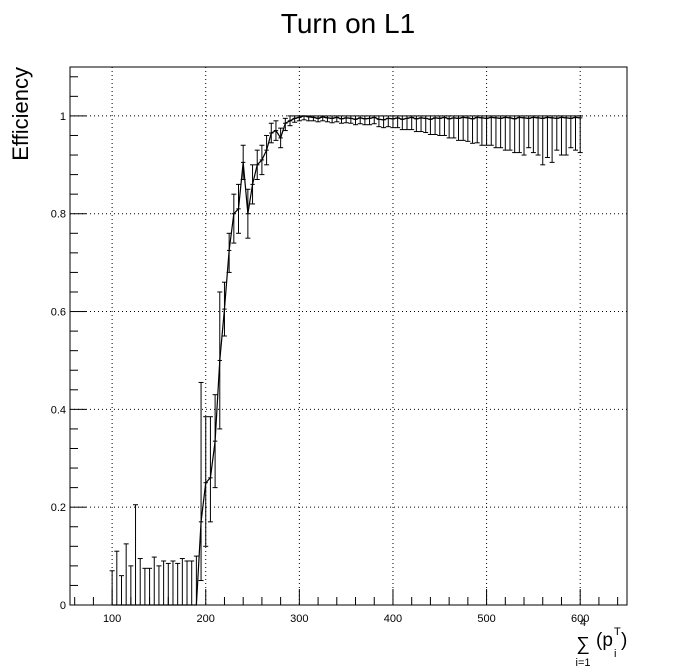 The height and width of the screenshot is (672, 696). What do you see at coordinates (393, 619) in the screenshot?
I see `x-tick-label: 400` at bounding box center [393, 619].